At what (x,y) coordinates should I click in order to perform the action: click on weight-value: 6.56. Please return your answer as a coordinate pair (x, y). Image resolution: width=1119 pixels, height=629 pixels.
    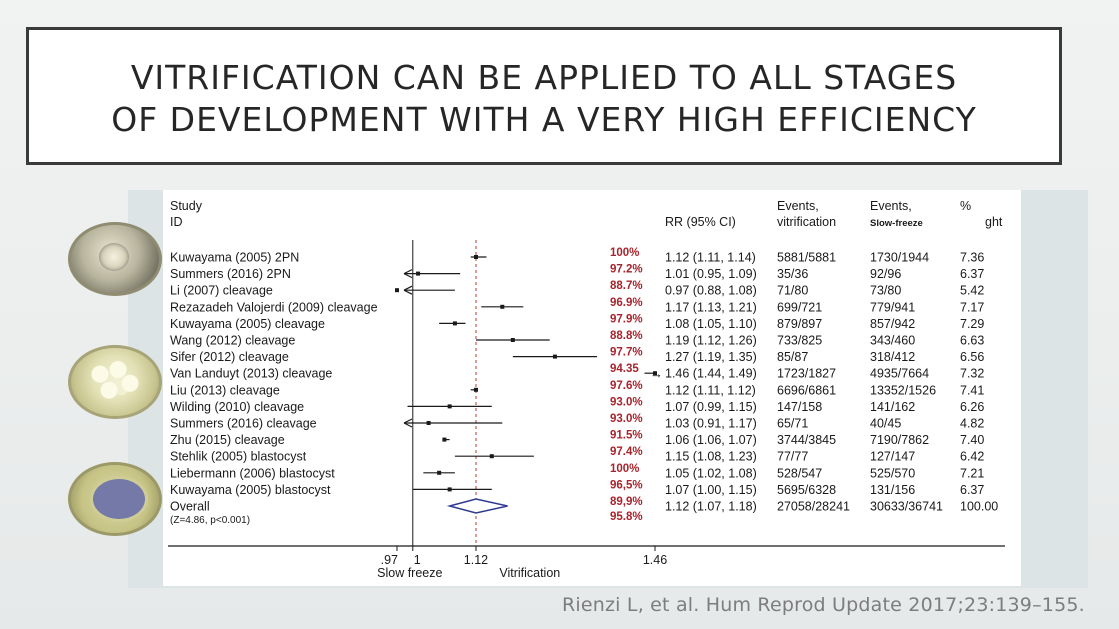
    Looking at the image, I should click on (972, 357).